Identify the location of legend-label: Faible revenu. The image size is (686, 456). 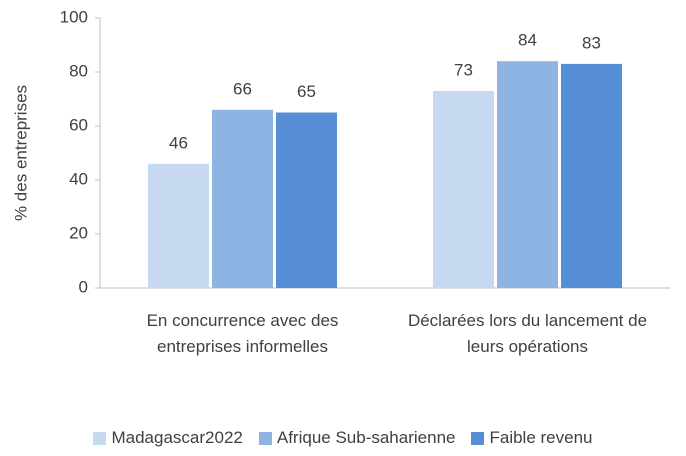
(541, 437).